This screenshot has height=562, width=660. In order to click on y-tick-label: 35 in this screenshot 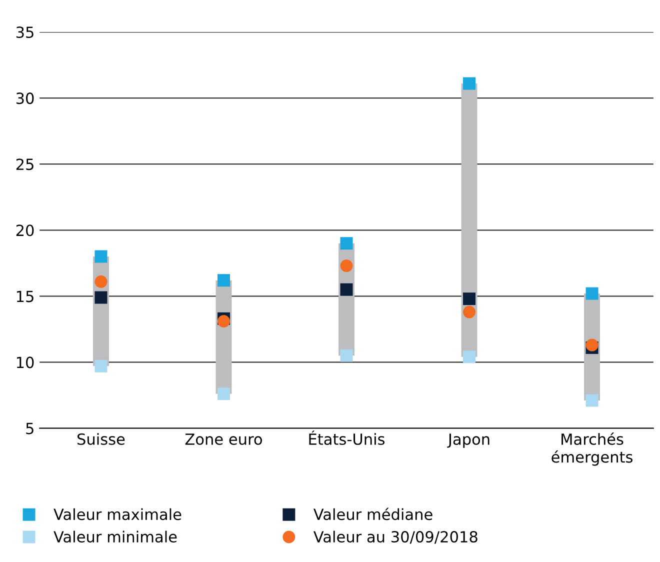, I will do `click(25, 32)`.